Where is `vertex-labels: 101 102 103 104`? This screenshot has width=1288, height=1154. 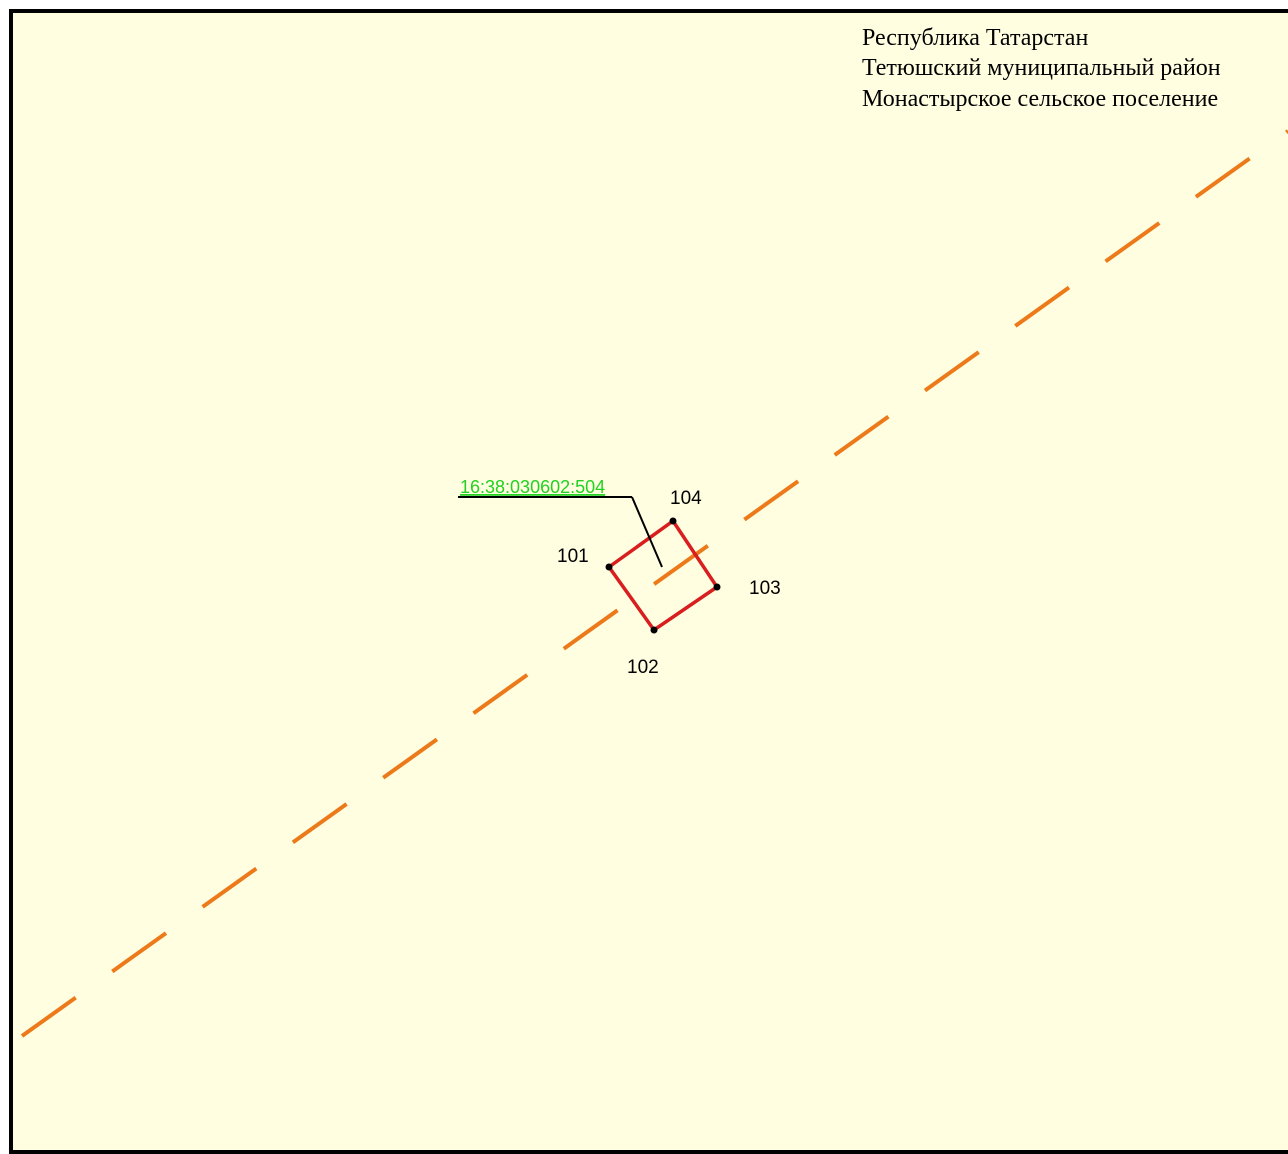
vertex-labels: 101 102 103 104 is located at coordinates (669, 583).